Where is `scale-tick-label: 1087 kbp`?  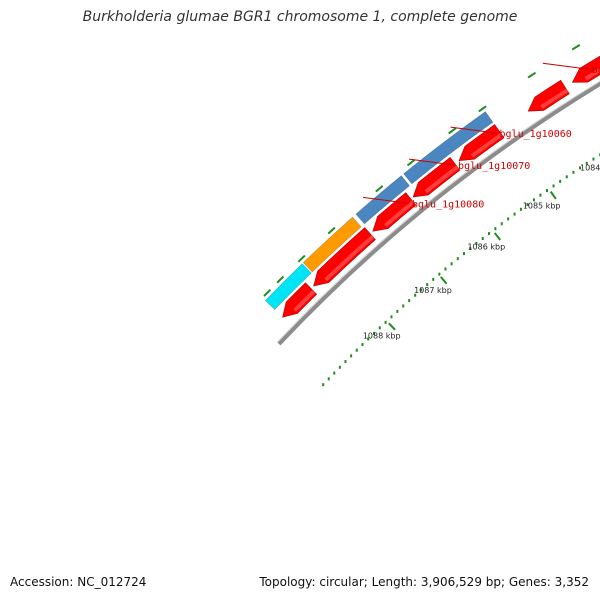 scale-tick-label: 1087 kbp is located at coordinates (433, 290).